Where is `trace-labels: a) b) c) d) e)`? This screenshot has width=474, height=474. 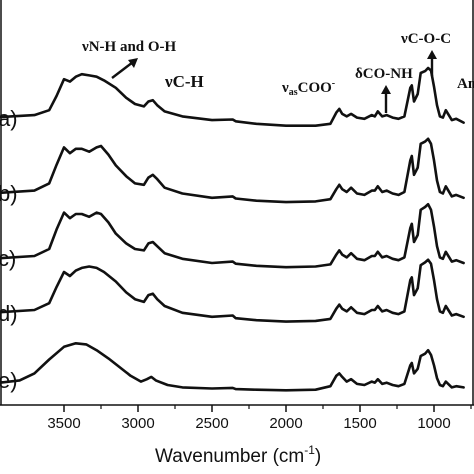
trace-labels: a) b) c) d) e) is located at coordinates (9, 249).